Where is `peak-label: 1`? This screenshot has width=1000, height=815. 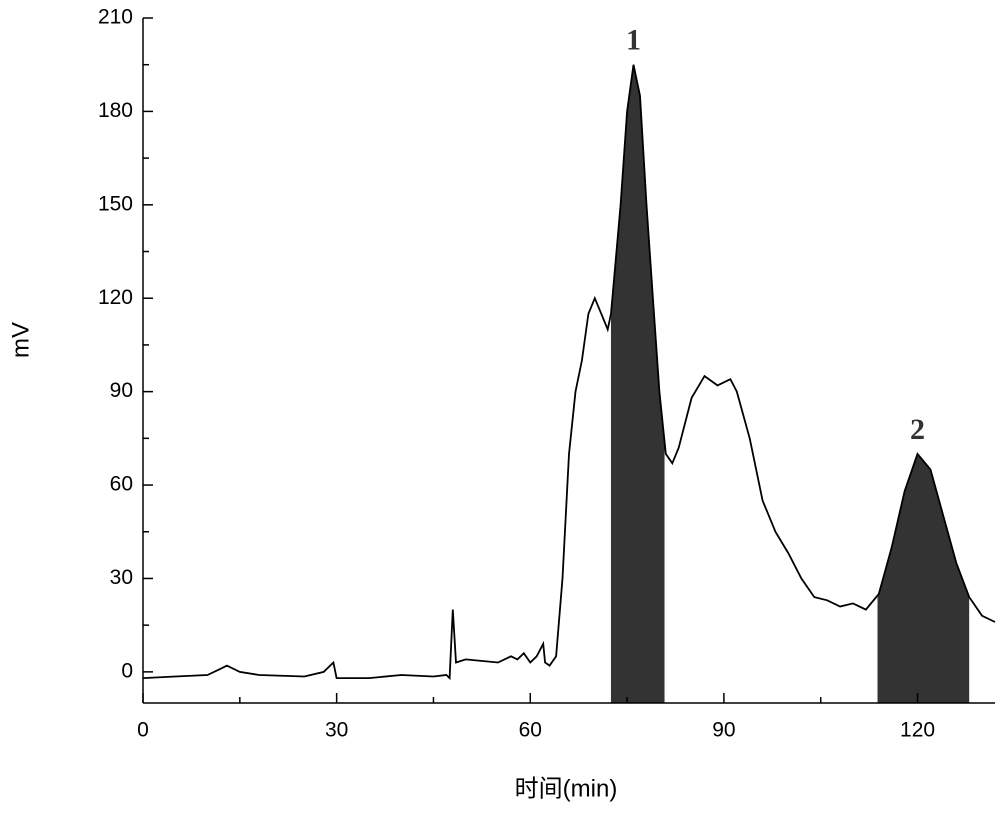
peak-label: 1 is located at coordinates (633, 40).